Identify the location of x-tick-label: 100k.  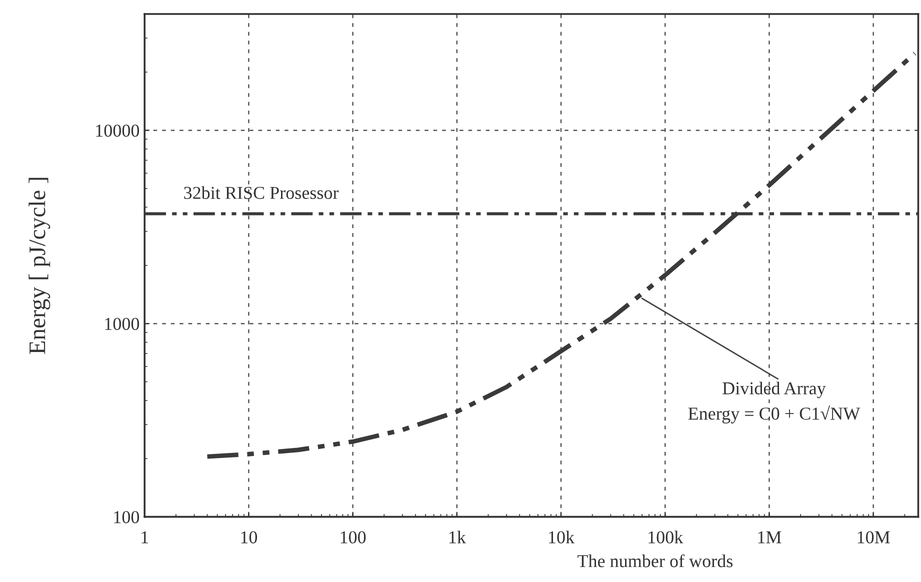
(666, 537).